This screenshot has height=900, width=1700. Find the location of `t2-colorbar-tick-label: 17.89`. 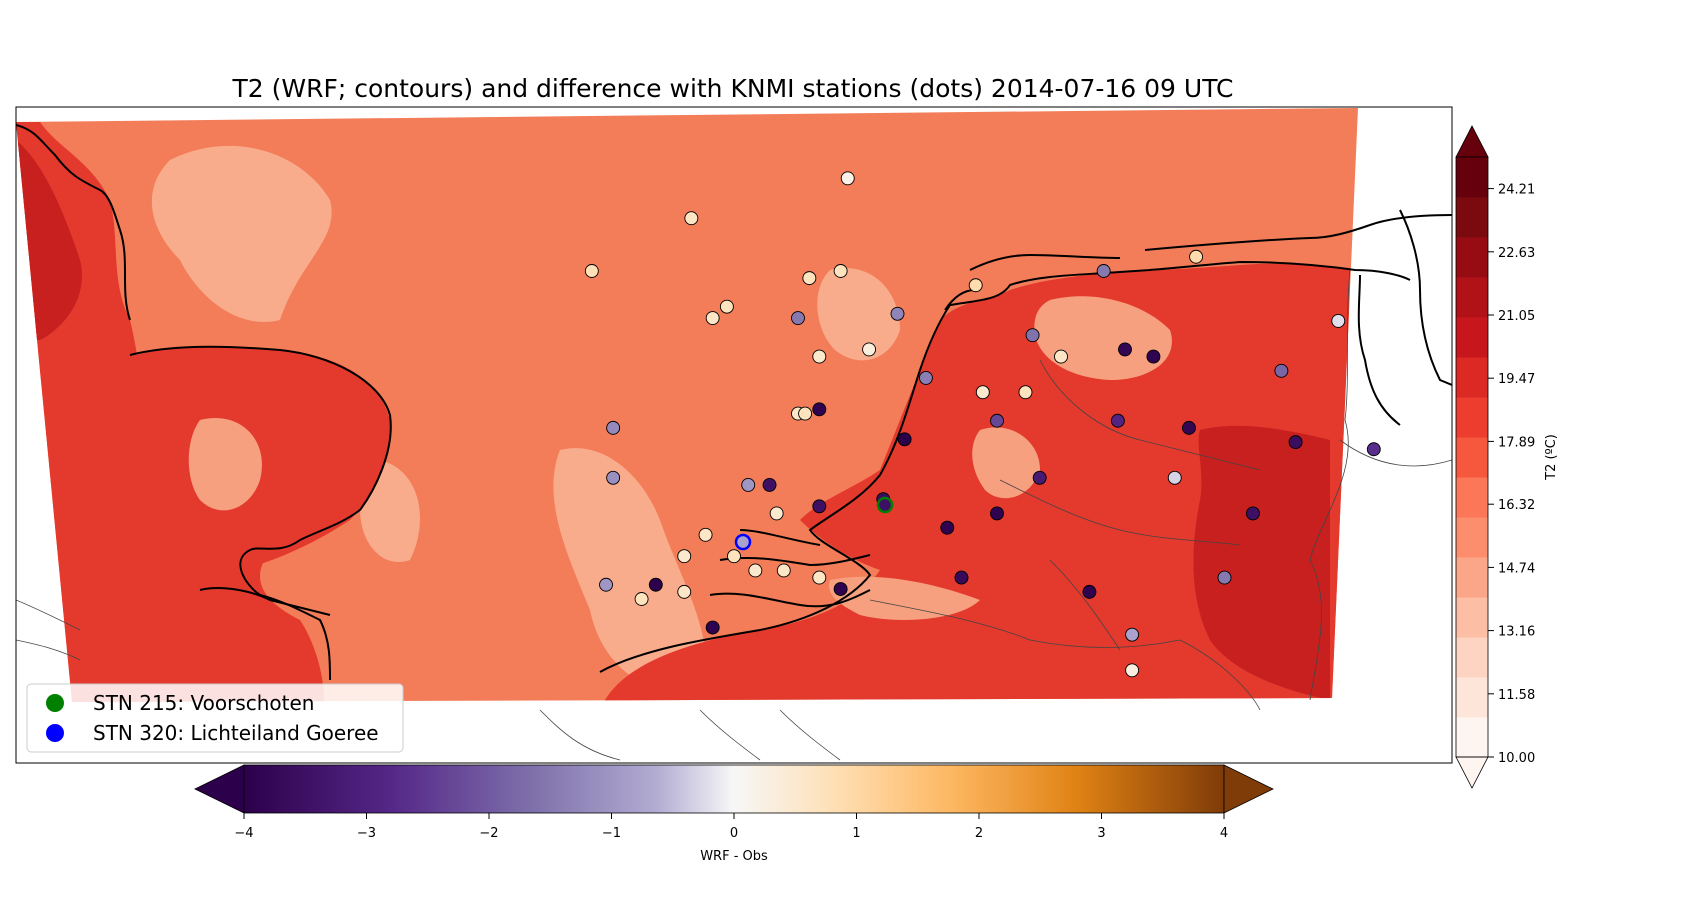

t2-colorbar-tick-label: 17.89 is located at coordinates (1516, 442).